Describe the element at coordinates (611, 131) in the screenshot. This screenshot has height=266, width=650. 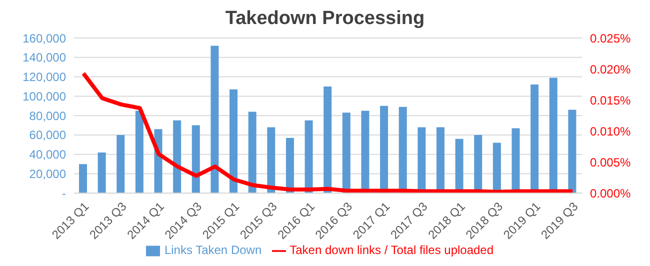
I see `y2-tick-label: 0.010%` at that location.